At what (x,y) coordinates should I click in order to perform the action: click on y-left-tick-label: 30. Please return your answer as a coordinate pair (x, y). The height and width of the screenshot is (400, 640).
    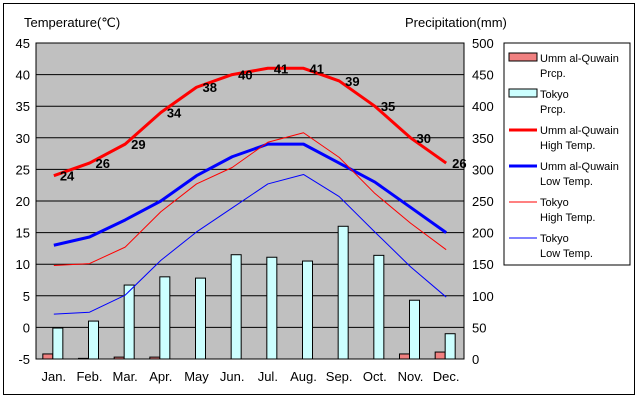
    Looking at the image, I should click on (23, 138).